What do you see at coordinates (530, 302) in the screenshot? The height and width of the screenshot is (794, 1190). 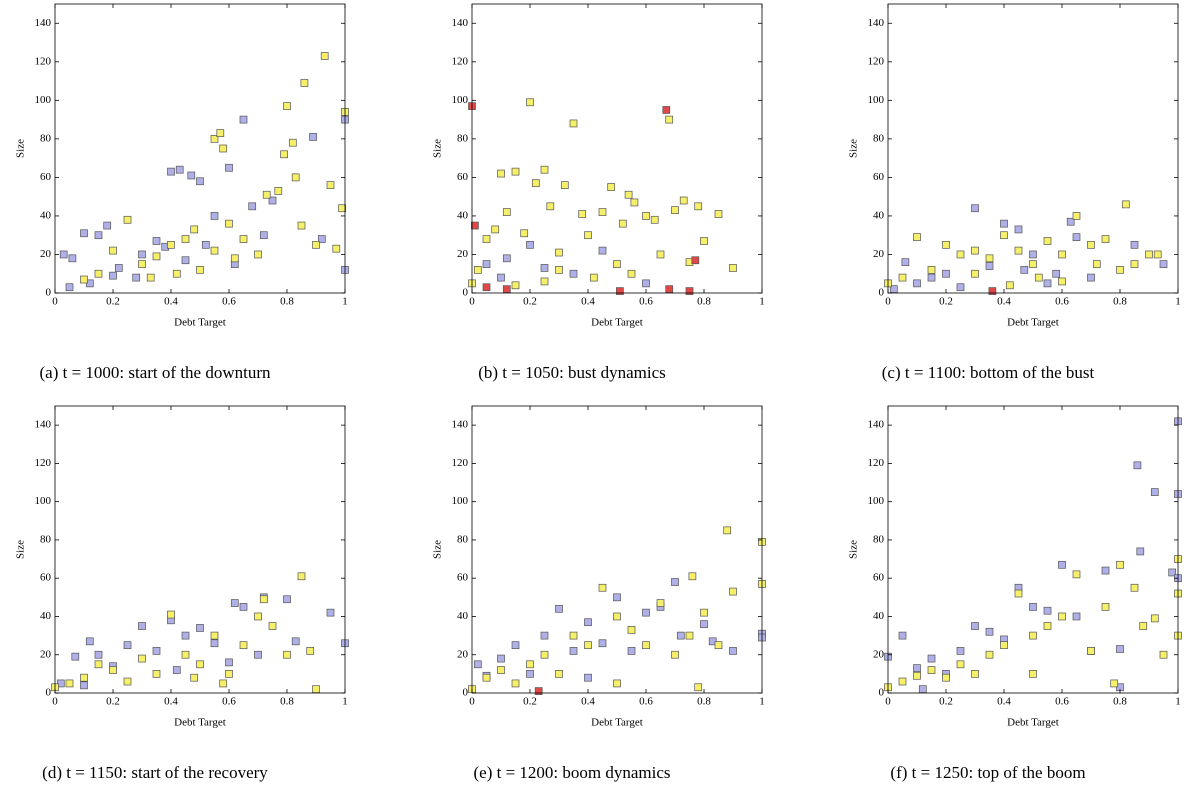 I see `x-tick-label: 0.2` at bounding box center [530, 302].